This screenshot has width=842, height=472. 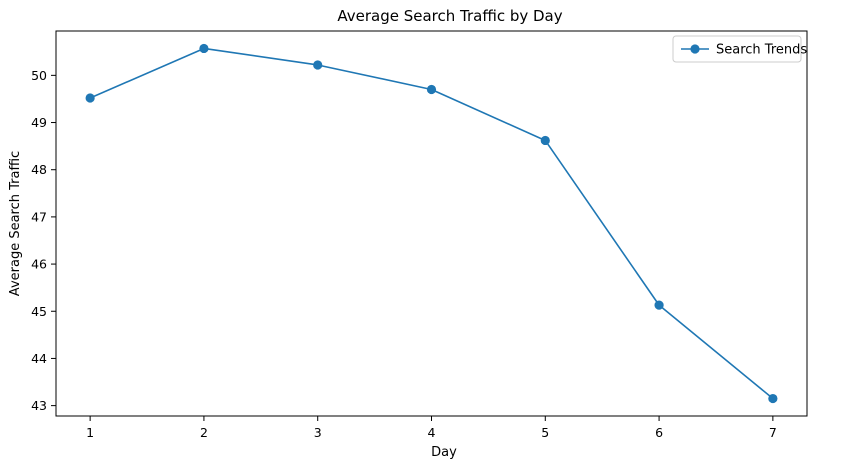 I want to click on y-tick-label: 44, so click(x=39, y=358).